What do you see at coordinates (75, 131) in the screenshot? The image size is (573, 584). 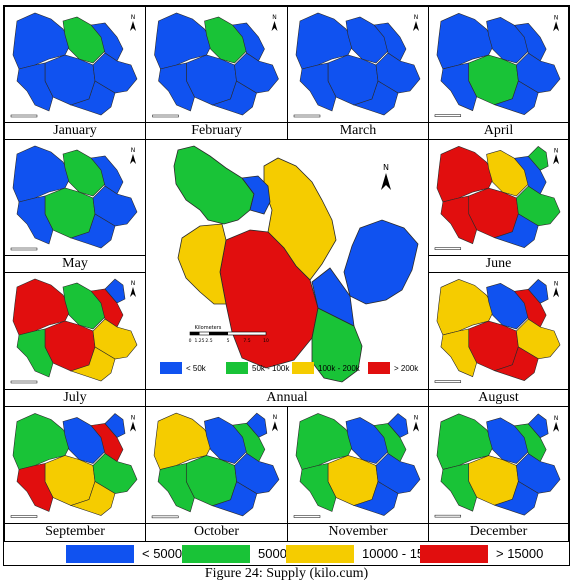 I see `panel-label-january: January` at bounding box center [75, 131].